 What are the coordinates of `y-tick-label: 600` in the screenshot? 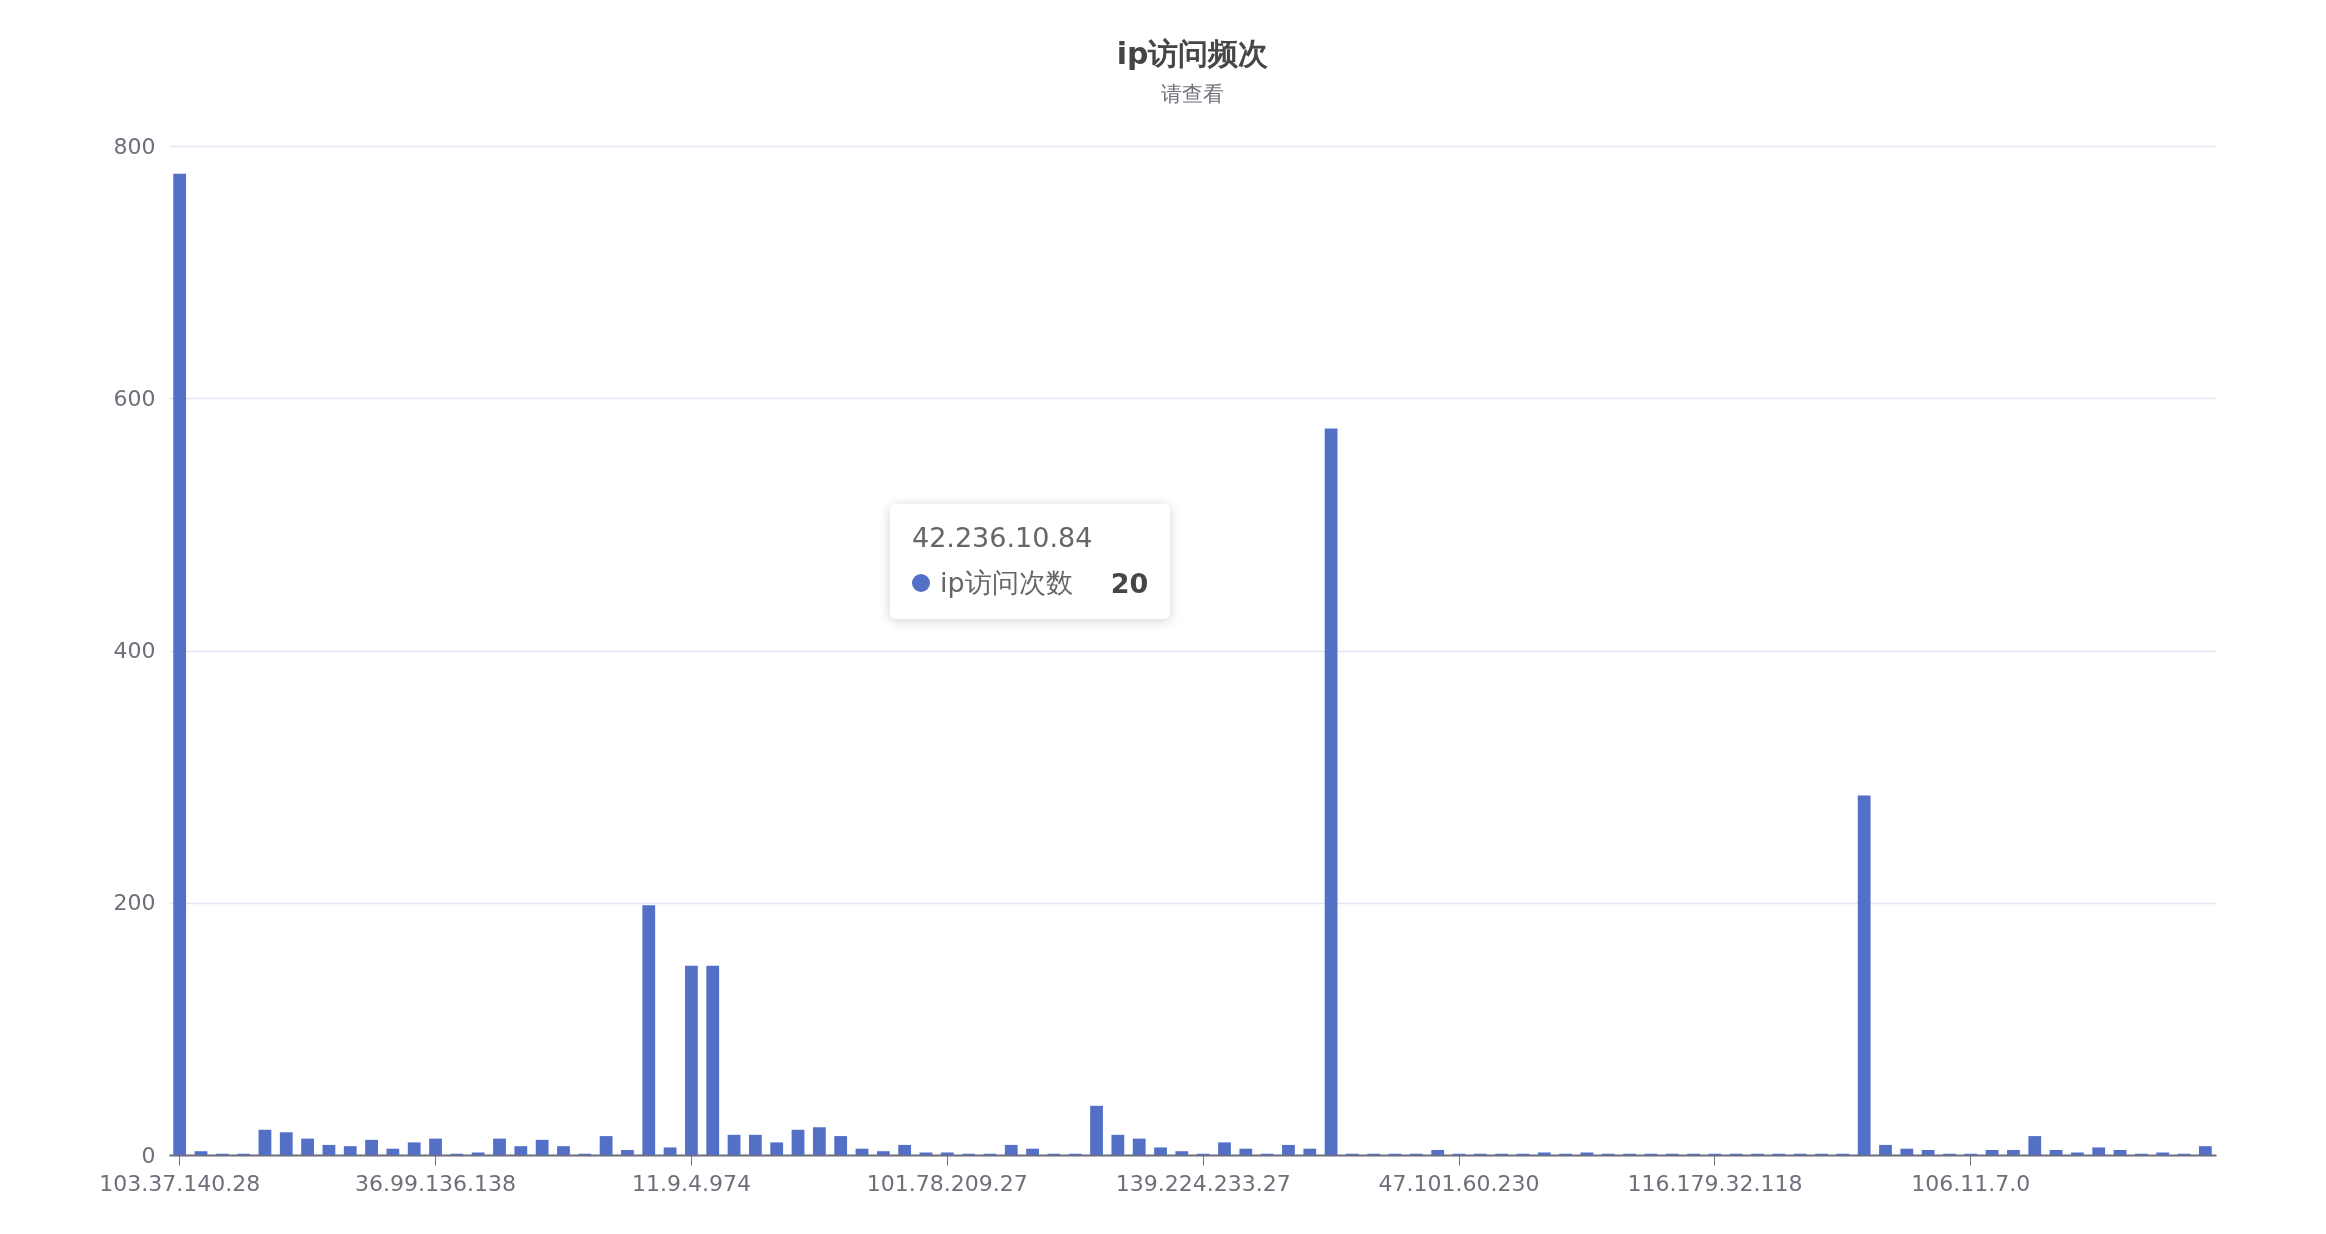 It's located at (134, 398).